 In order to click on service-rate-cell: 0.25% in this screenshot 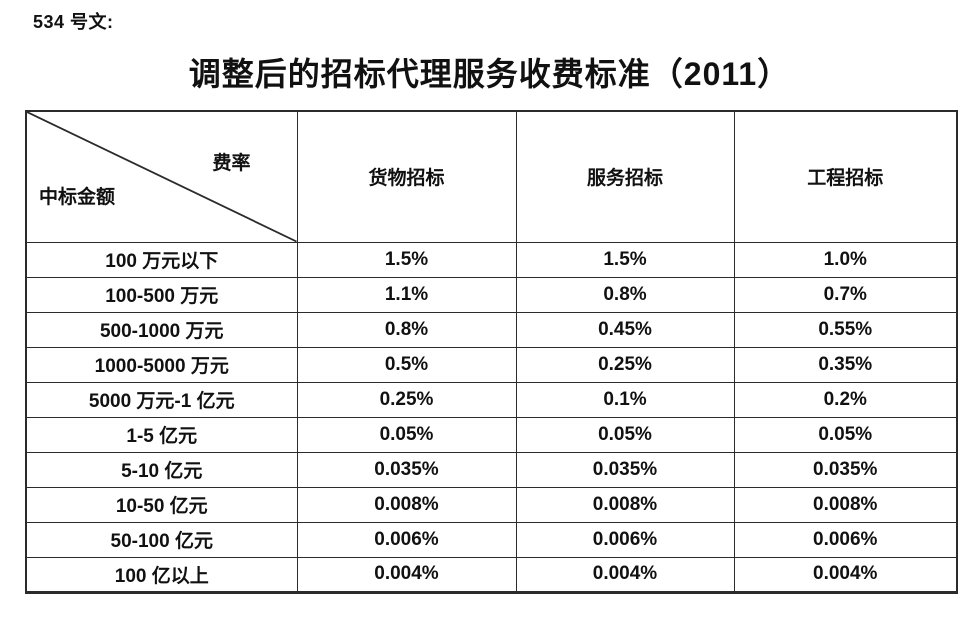, I will do `click(625, 364)`.